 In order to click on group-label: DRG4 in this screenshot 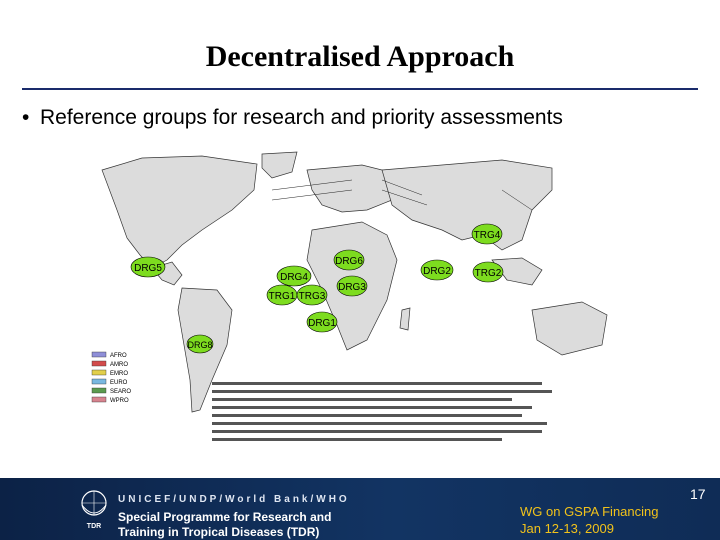, I will do `click(294, 277)`.